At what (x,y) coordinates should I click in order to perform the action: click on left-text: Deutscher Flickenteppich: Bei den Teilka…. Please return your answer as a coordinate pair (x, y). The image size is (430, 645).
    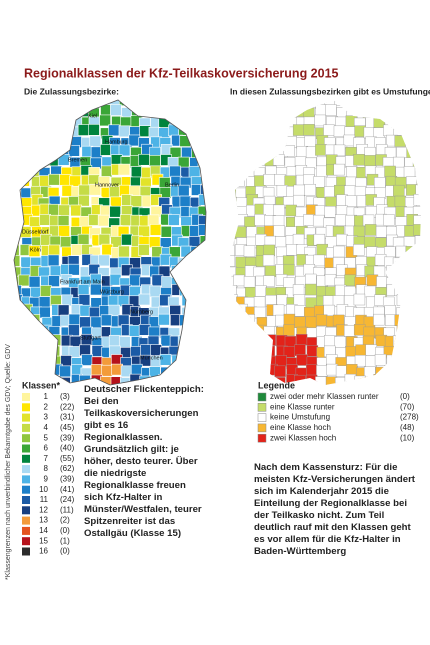
    Looking at the image, I should click on (144, 461).